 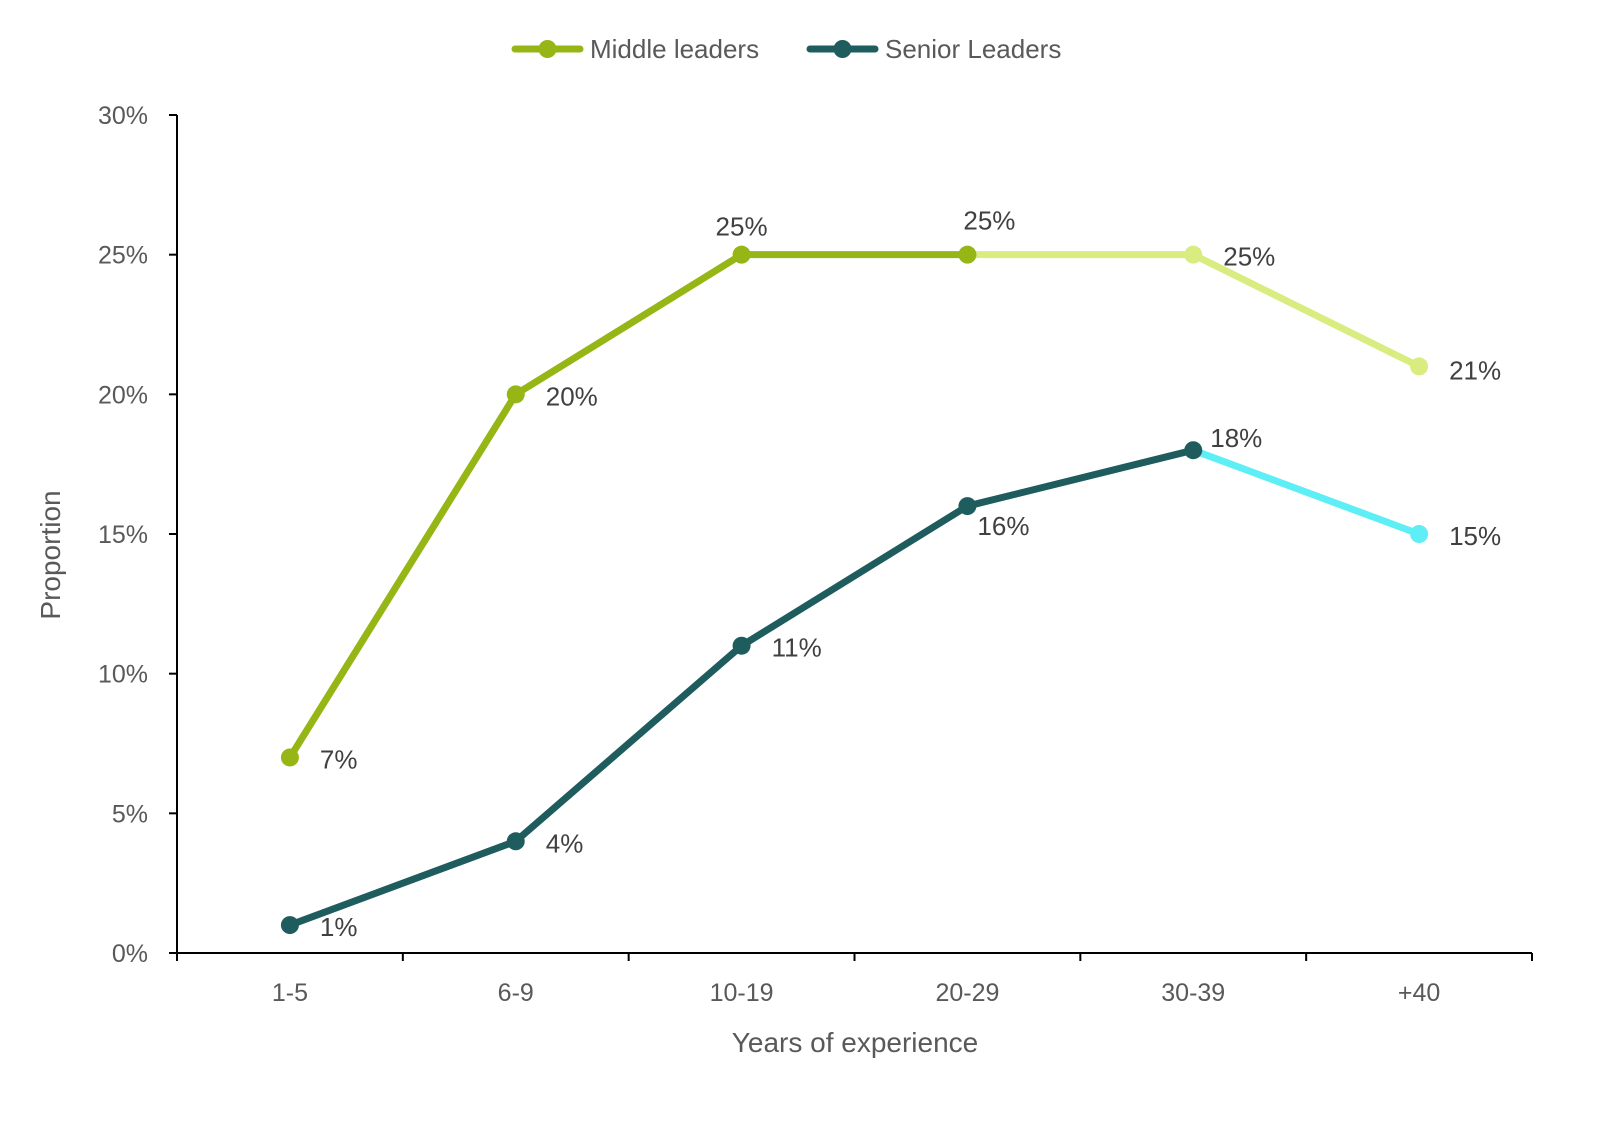 What do you see at coordinates (130, 814) in the screenshot?
I see `y-tick-label: 5%` at bounding box center [130, 814].